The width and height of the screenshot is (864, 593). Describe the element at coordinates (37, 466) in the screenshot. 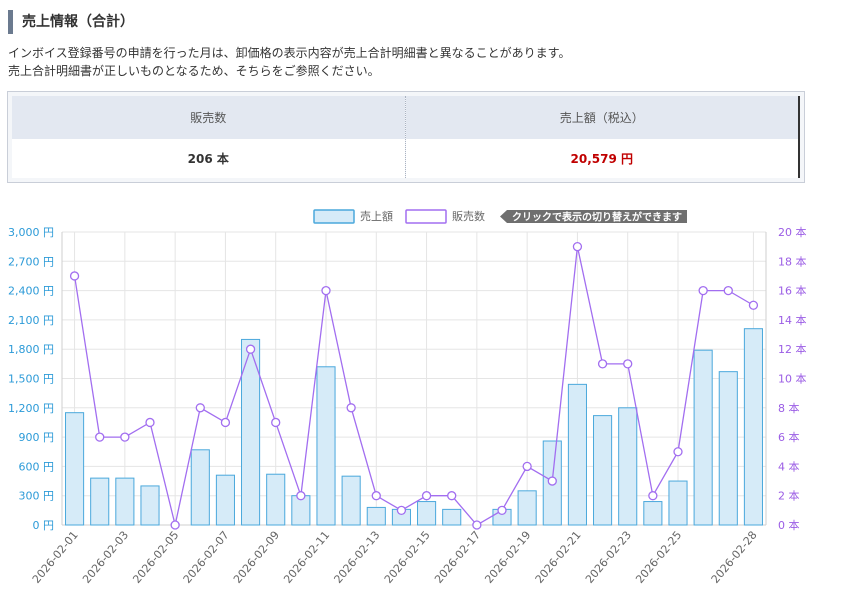

I see `y-tick-label-left: 600 円` at that location.